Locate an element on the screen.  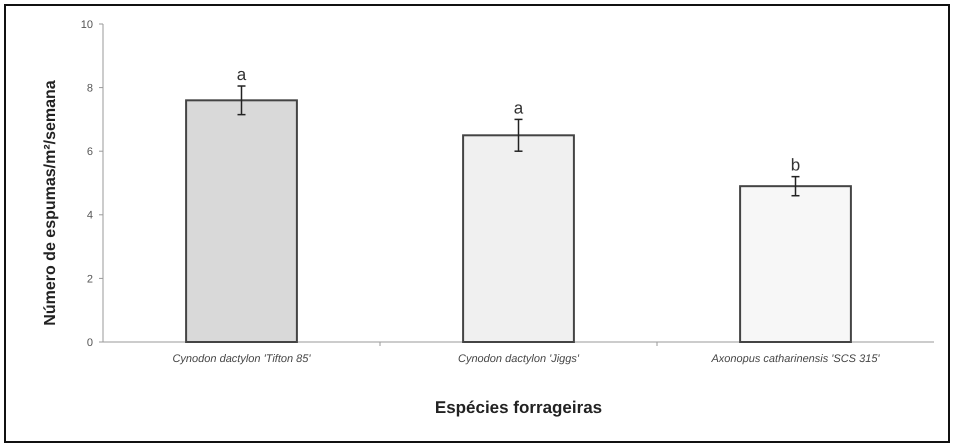
y-tick-label: 6 is located at coordinates (89, 152).